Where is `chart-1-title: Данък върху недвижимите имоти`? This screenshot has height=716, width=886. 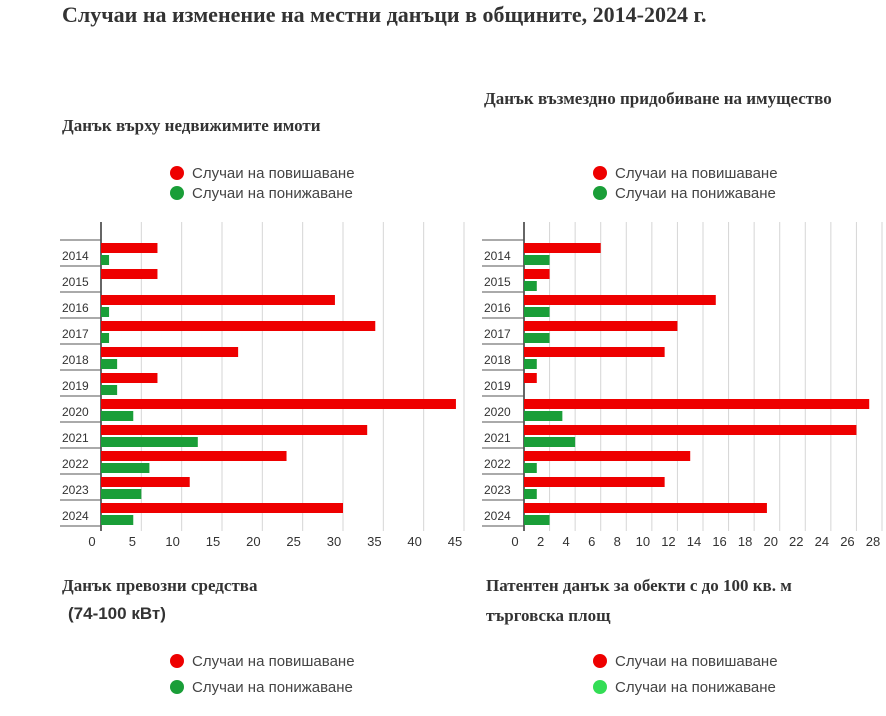
chart-1-title: Данък върху недвижимите имоти is located at coordinates (191, 125).